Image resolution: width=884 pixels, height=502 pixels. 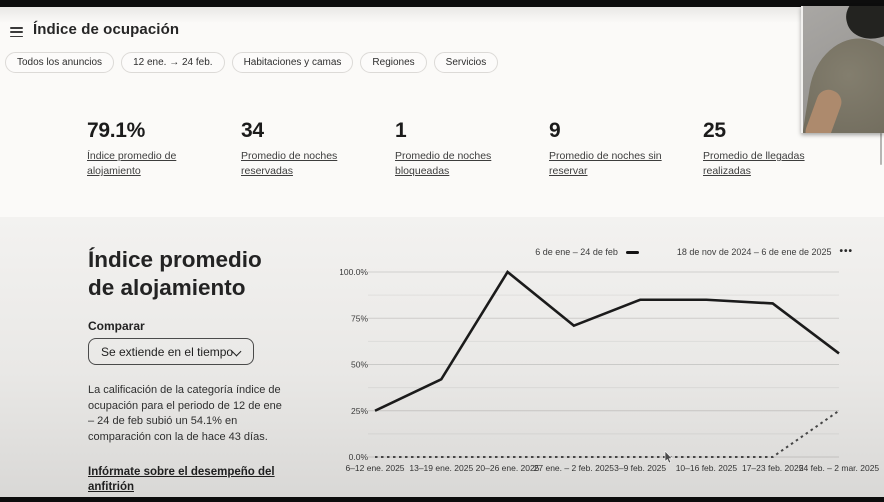 I want to click on x-axis-label: 20–26 ene. 2025, so click(x=507, y=468).